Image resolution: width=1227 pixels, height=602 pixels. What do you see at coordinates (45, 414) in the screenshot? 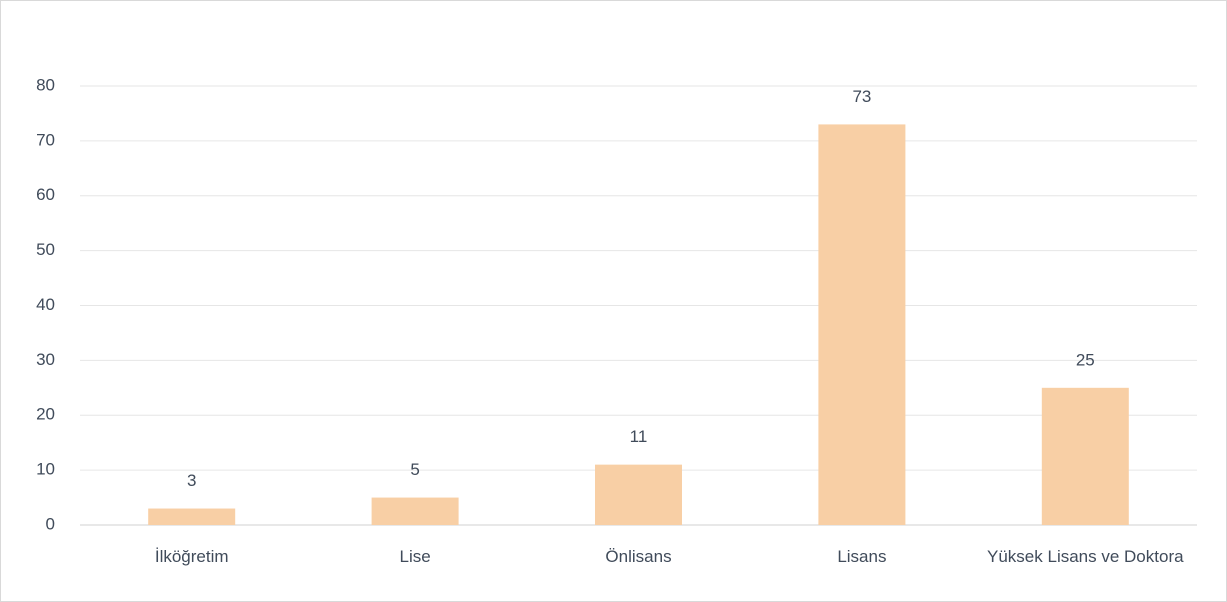
I see `y-tick-label: 20` at bounding box center [45, 414].